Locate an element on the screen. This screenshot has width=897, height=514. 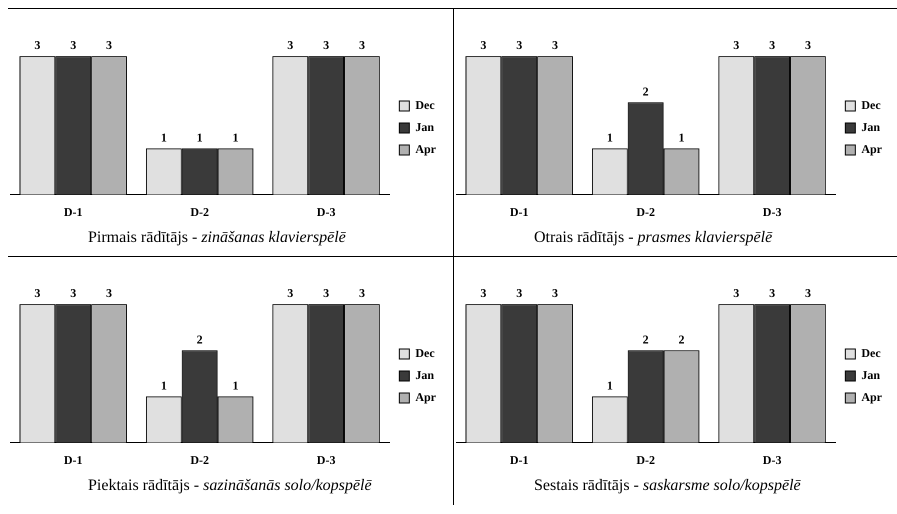
text: Sestais rādītājs - saskarsme solo/kopspēlē is located at coordinates (667, 485).